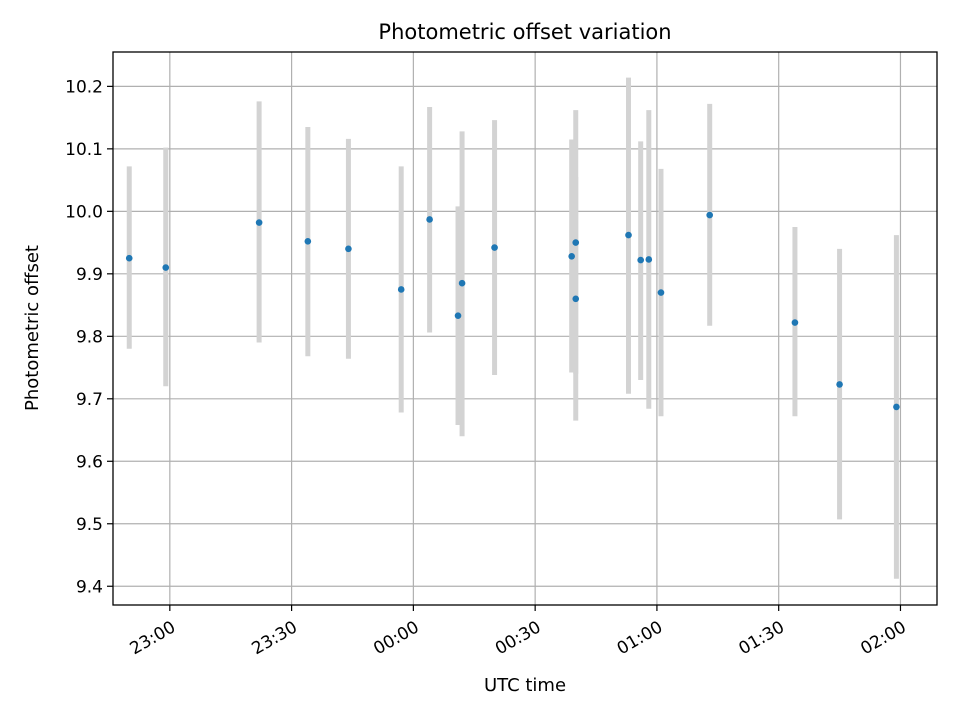  I want to click on y-tick-label: 10.0, so click(84, 212).